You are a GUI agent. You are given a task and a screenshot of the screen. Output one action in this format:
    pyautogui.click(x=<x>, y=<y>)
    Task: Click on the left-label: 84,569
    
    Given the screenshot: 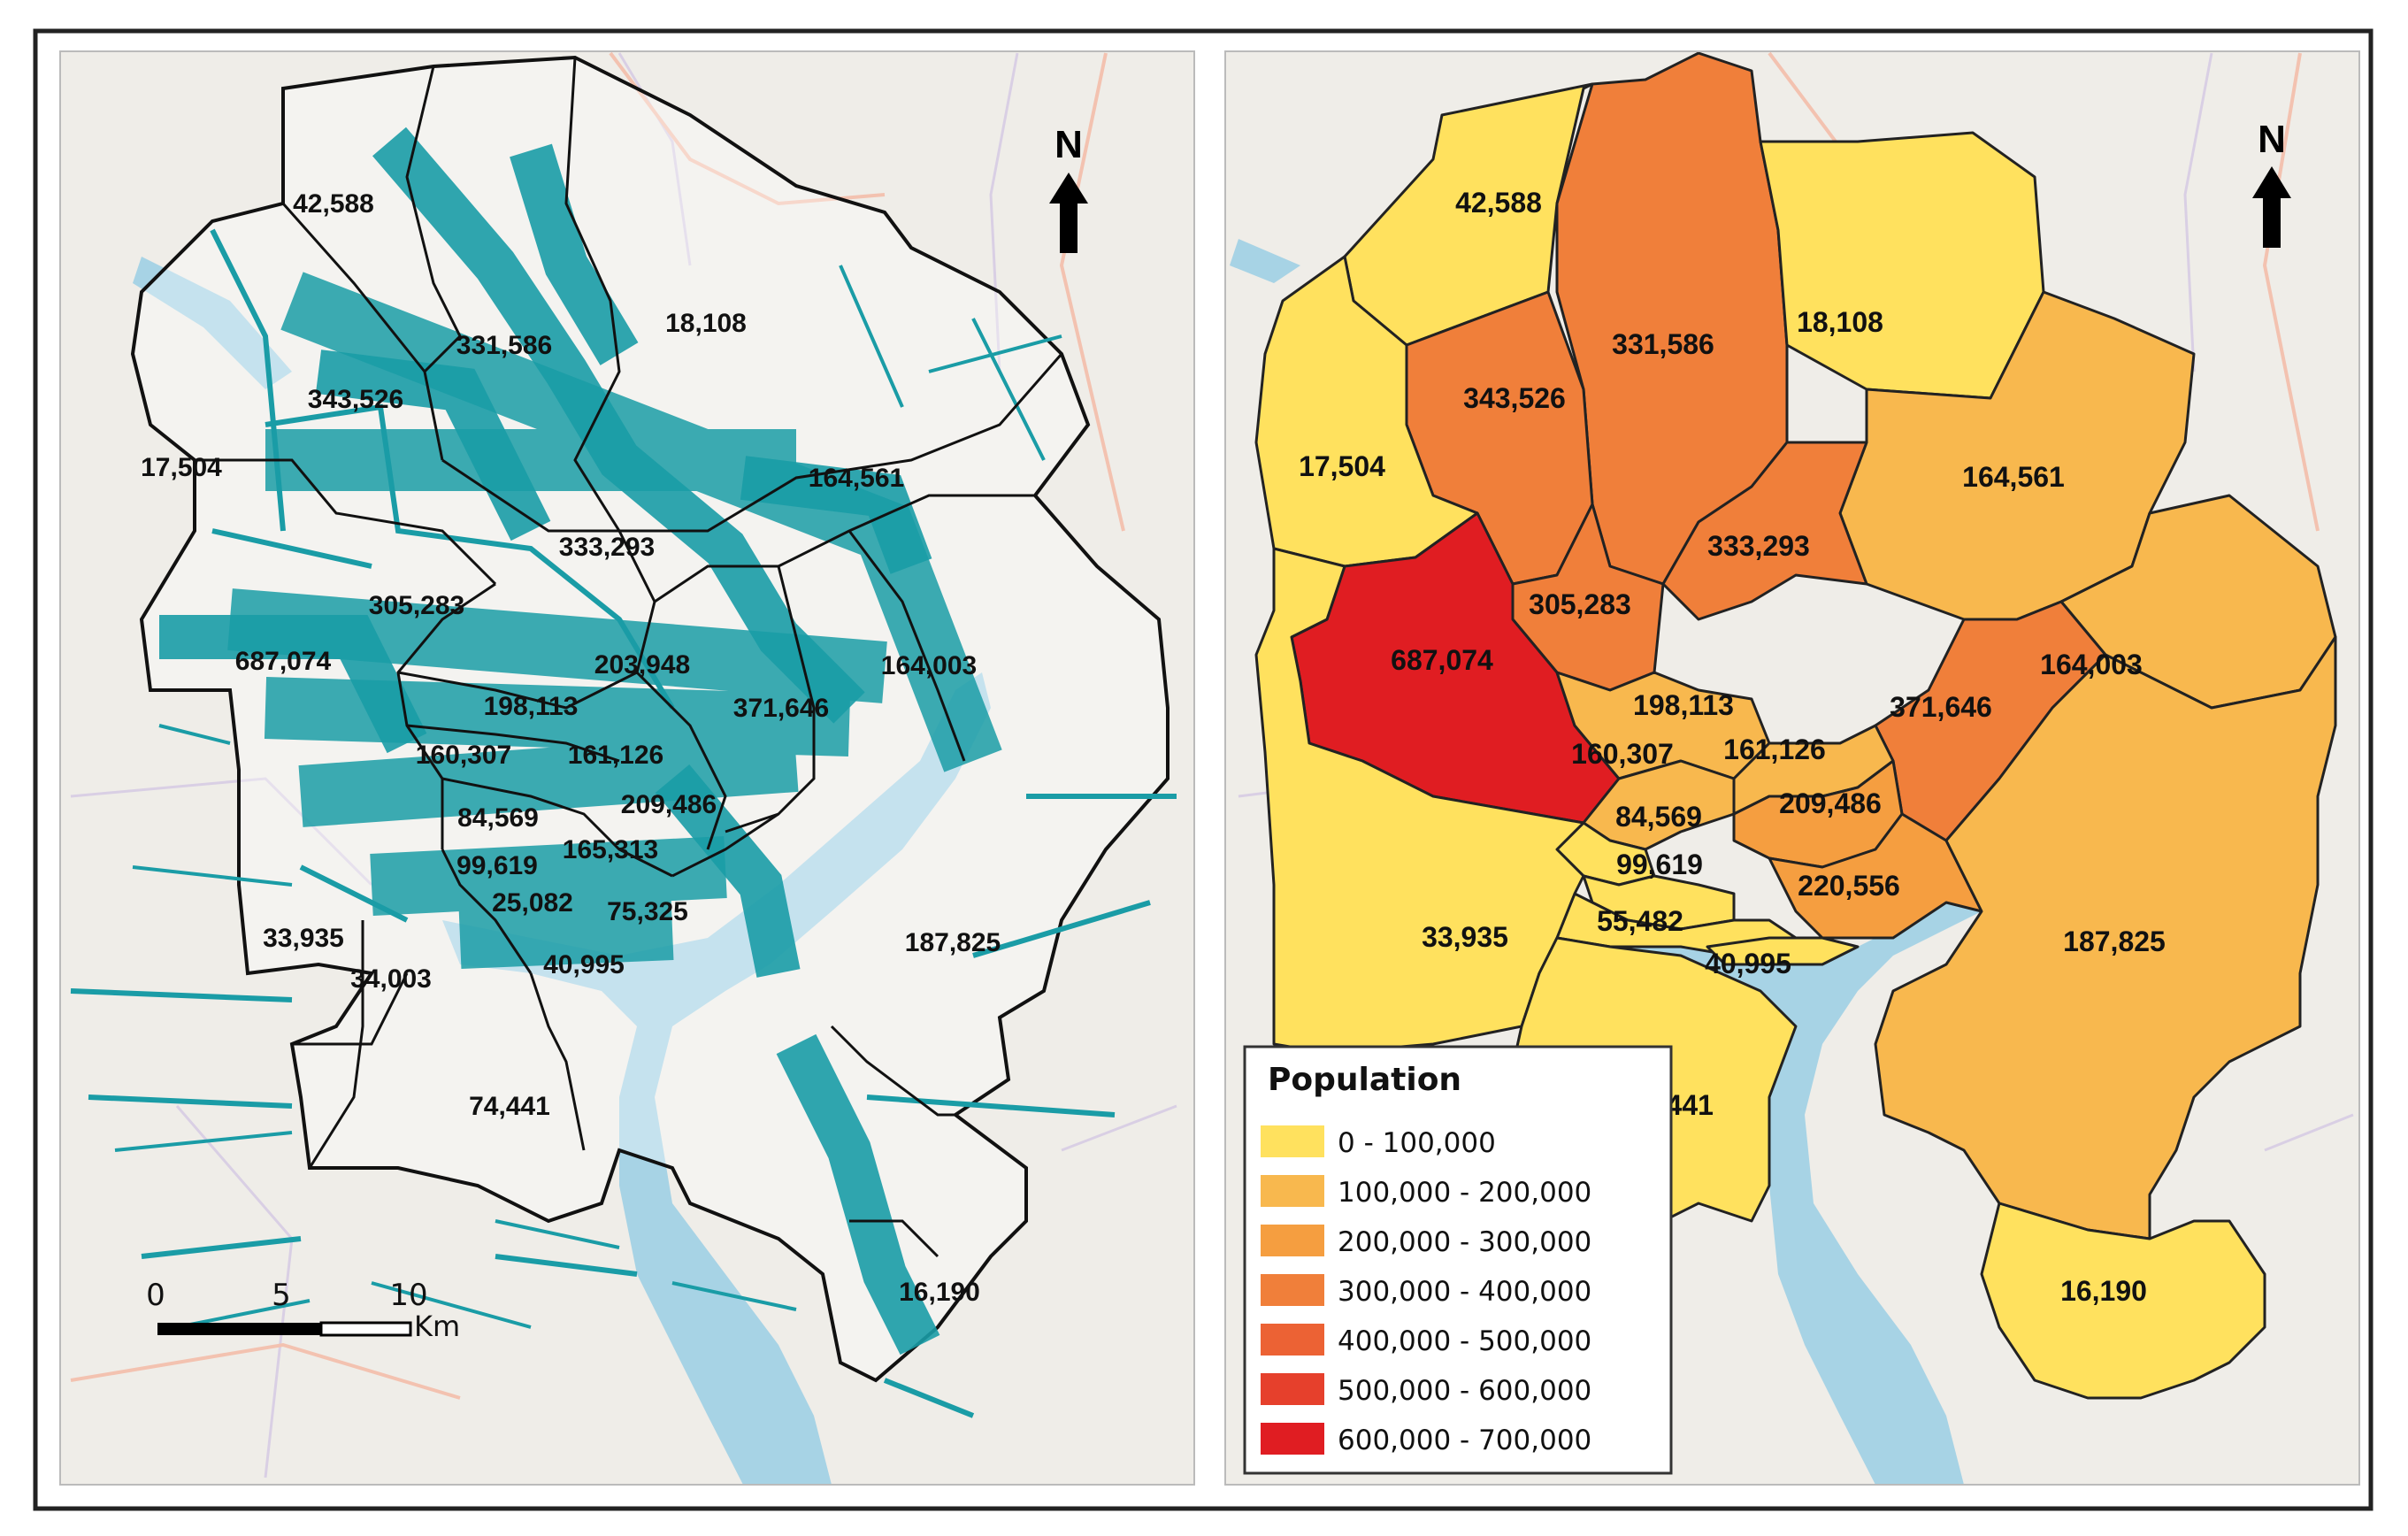 What is the action you would take?
    pyautogui.click(x=498, y=818)
    